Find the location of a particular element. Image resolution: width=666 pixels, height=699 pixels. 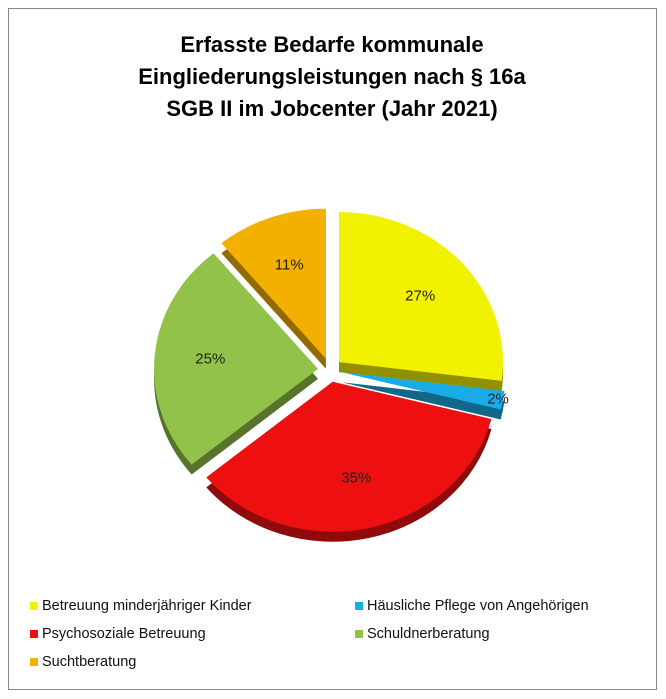

legend-label: Suchtberatung is located at coordinates (89, 662).